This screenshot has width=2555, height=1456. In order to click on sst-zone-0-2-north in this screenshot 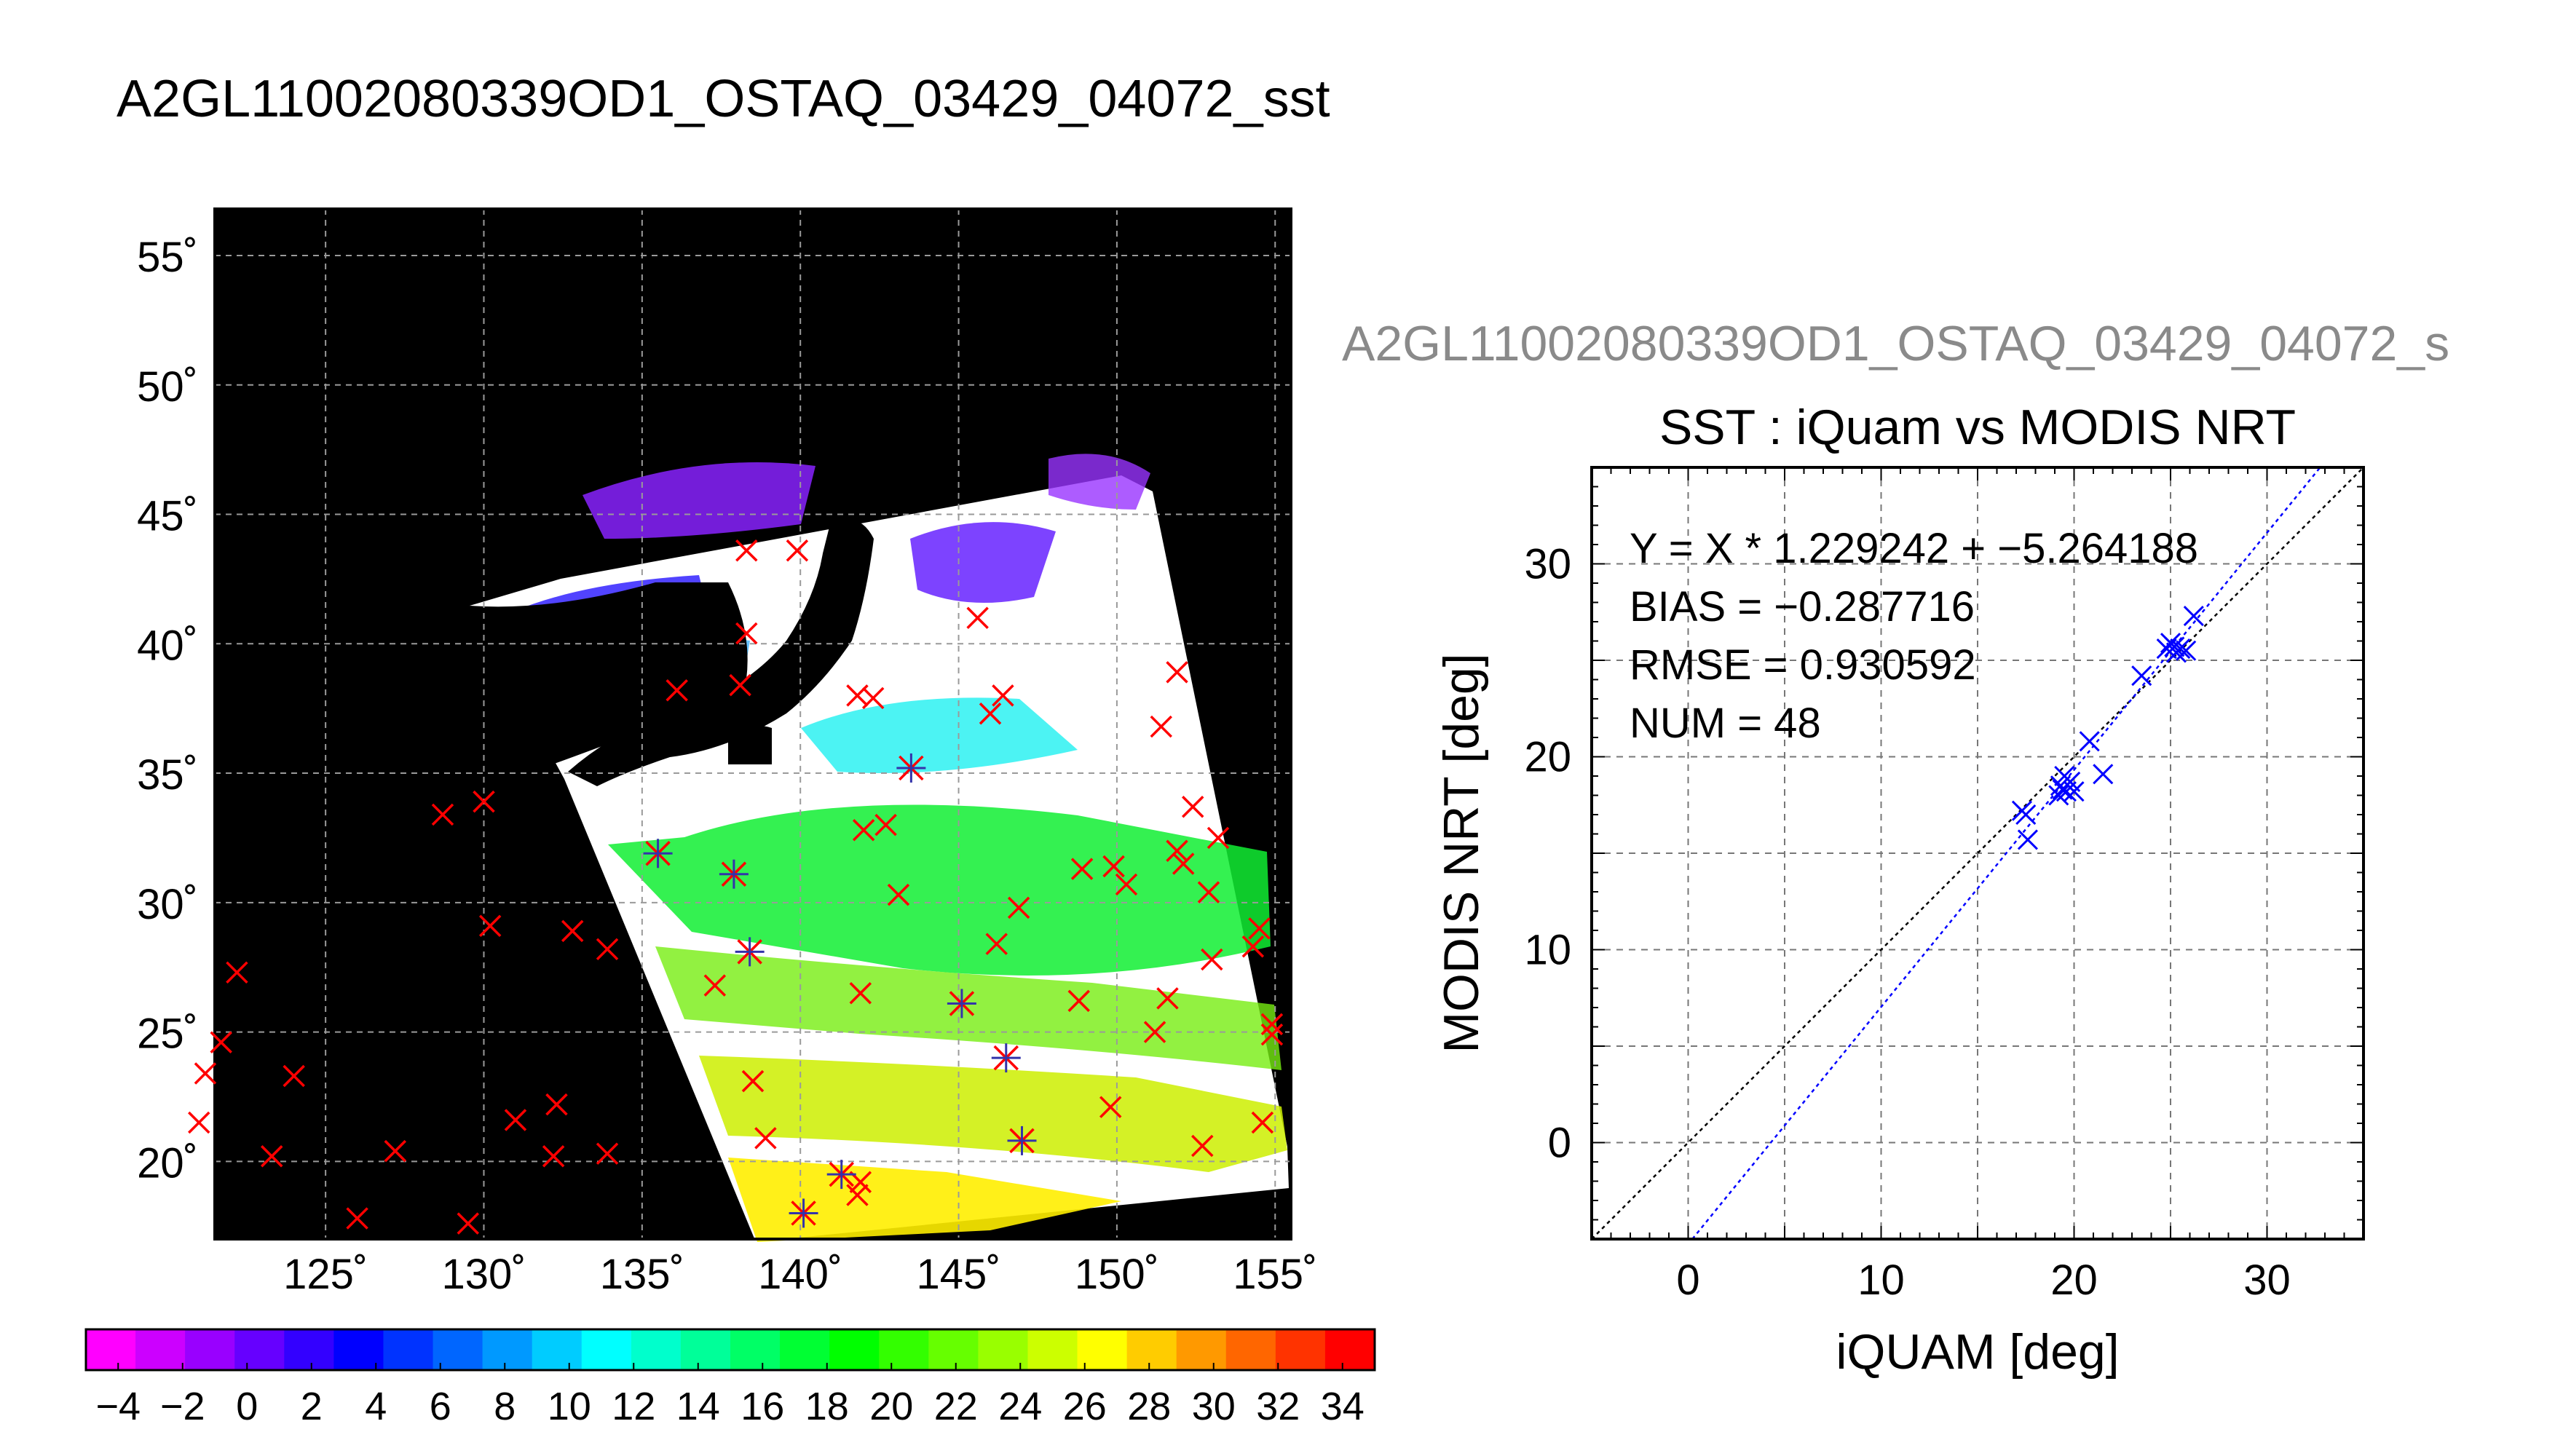, I will do `click(699, 500)`.